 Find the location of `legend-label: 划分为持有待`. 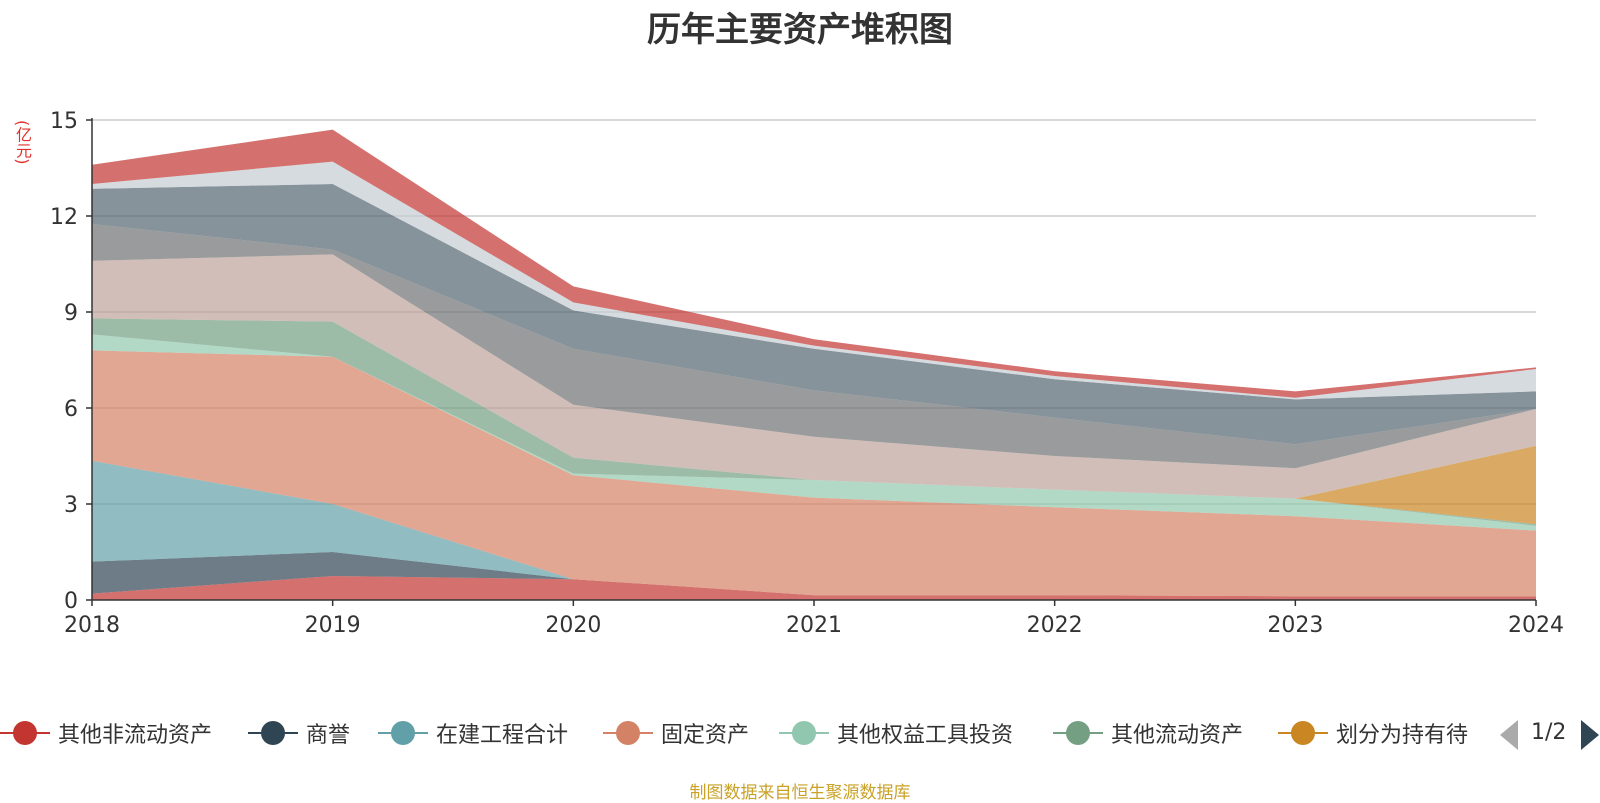

legend-label: 划分为持有待 is located at coordinates (1402, 735).